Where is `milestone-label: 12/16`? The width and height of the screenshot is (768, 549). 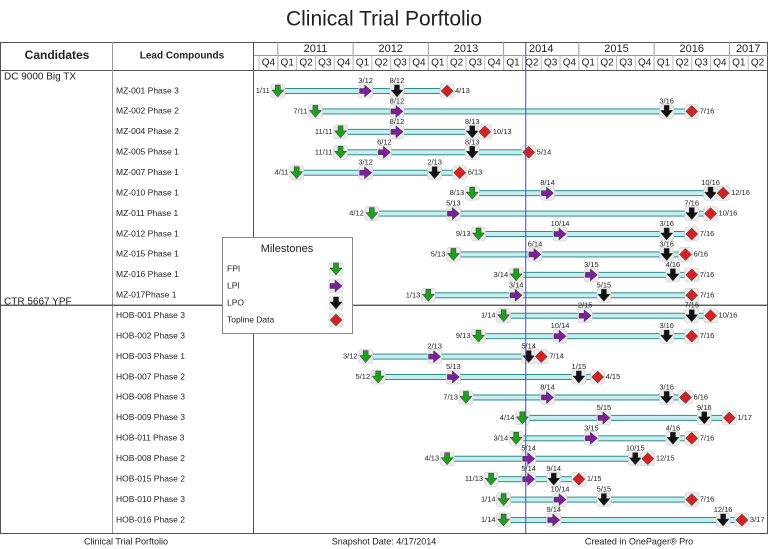
milestone-label: 12/16 is located at coordinates (723, 509).